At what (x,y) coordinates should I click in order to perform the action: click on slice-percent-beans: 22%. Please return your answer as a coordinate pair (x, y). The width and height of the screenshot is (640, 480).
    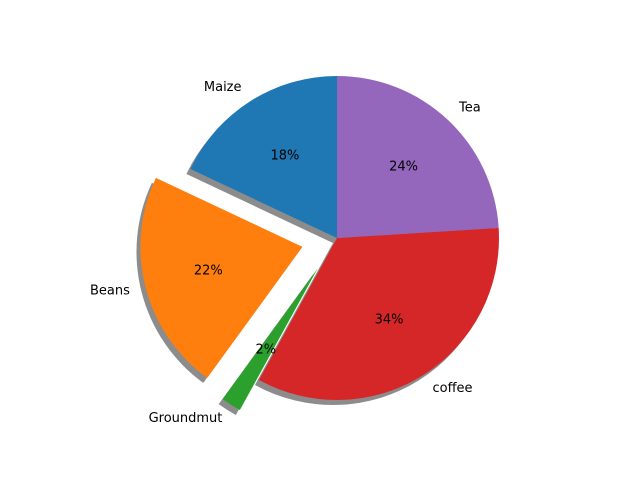
    Looking at the image, I should click on (208, 271).